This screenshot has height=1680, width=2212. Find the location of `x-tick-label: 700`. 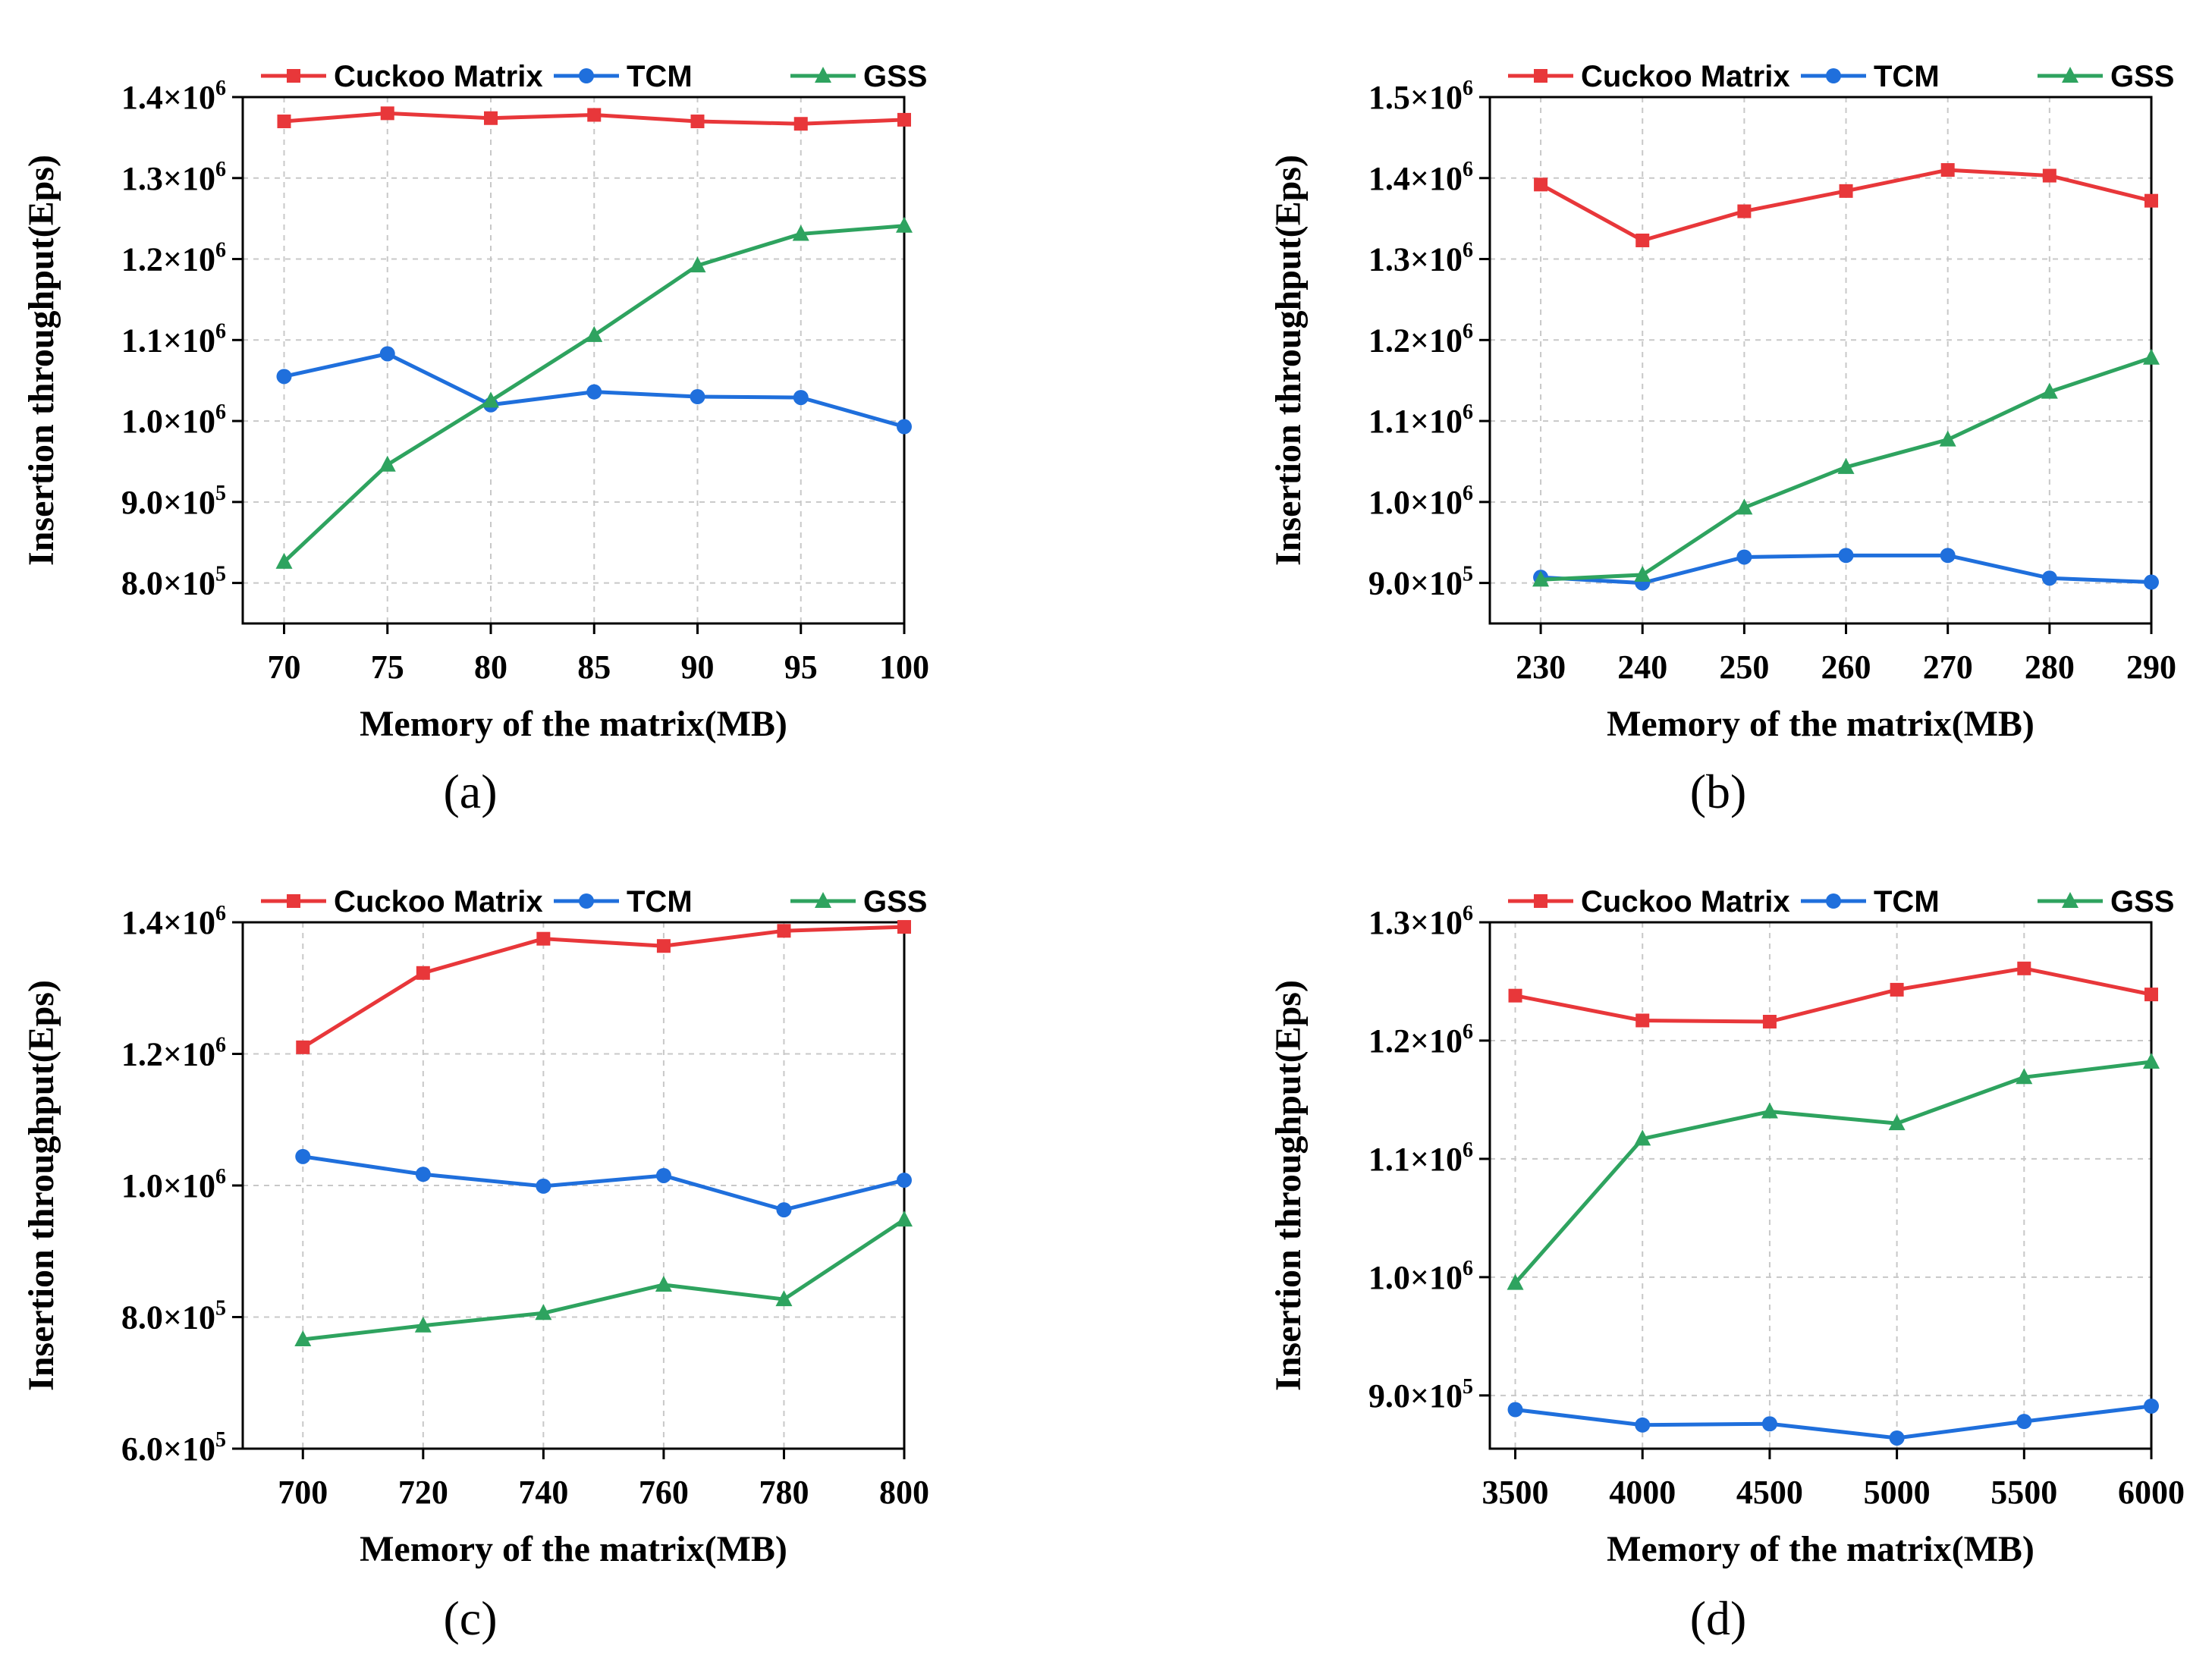

x-tick-label: 700 is located at coordinates (303, 1492).